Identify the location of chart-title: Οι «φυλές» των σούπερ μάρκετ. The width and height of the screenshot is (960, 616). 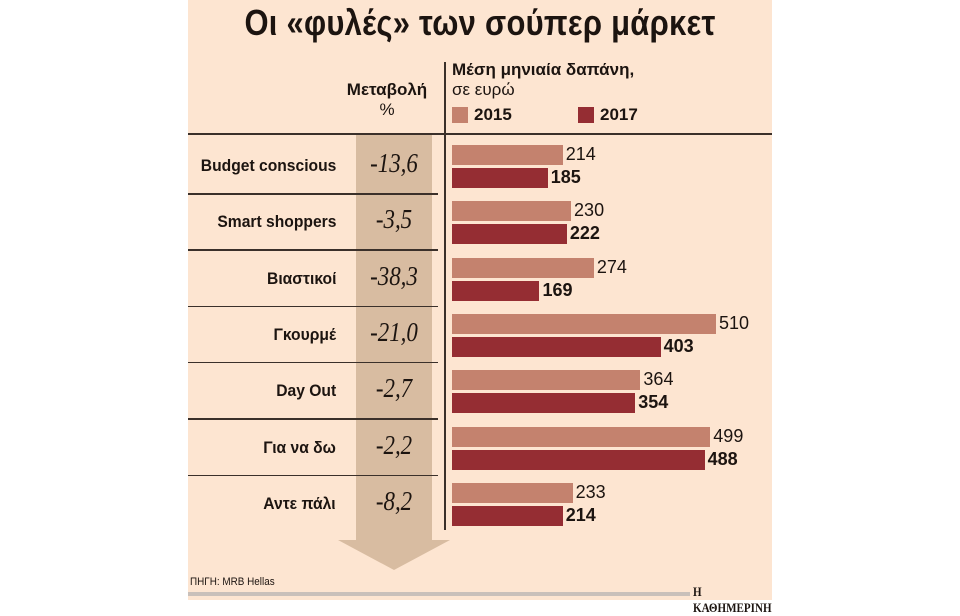
(480, 22).